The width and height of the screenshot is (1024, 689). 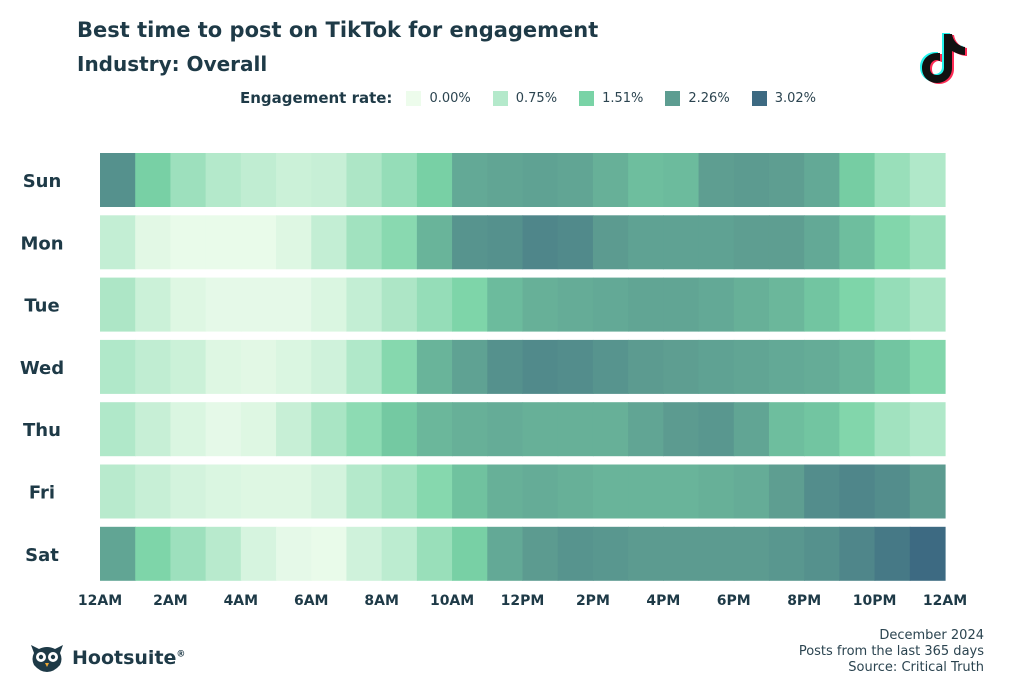 What do you see at coordinates (129, 658) in the screenshot?
I see `brand-name: Hootsuite®` at bounding box center [129, 658].